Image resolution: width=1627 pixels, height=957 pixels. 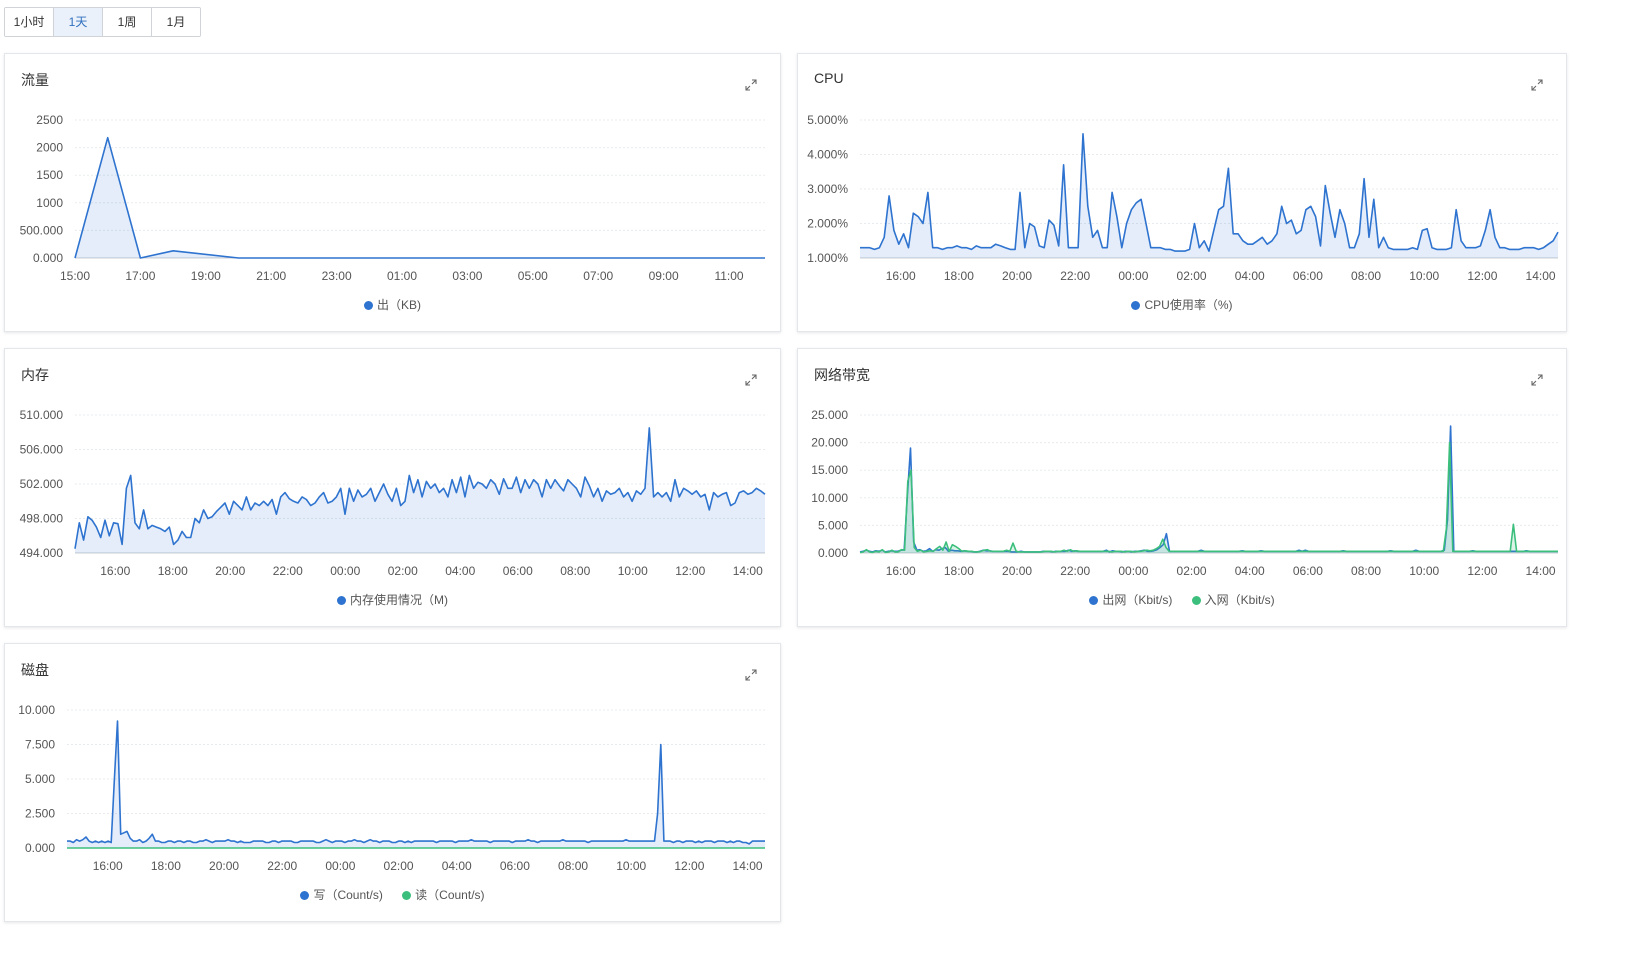 What do you see at coordinates (271, 276) in the screenshot?
I see `x-tick-label: 21:00` at bounding box center [271, 276].